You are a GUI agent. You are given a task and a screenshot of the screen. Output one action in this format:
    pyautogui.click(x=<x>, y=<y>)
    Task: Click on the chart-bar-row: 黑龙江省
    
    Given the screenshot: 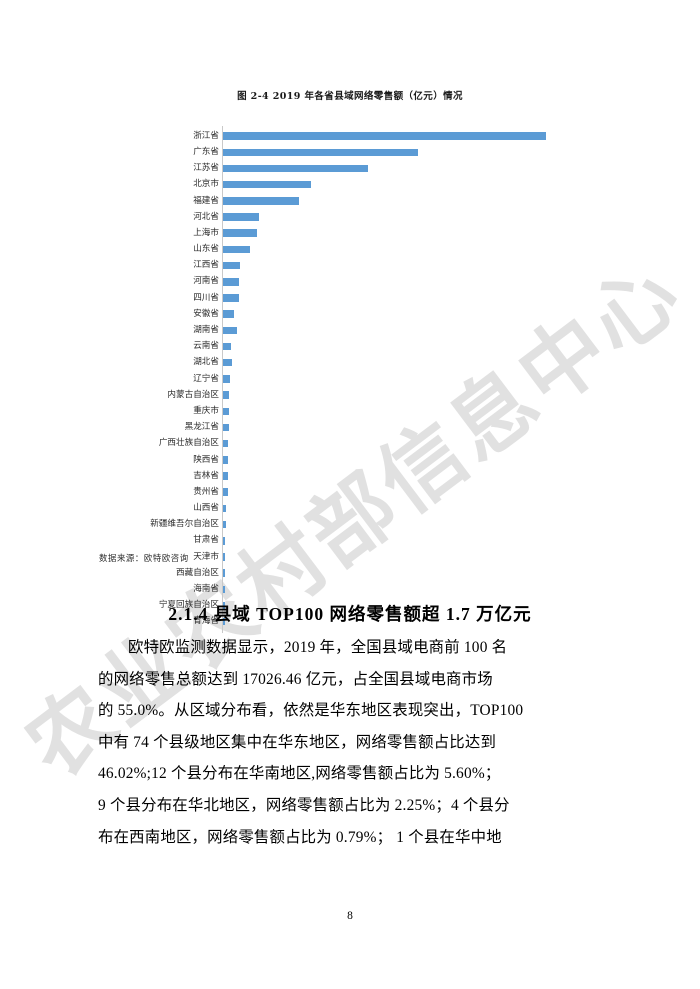 What is the action you would take?
    pyautogui.click(x=385, y=427)
    